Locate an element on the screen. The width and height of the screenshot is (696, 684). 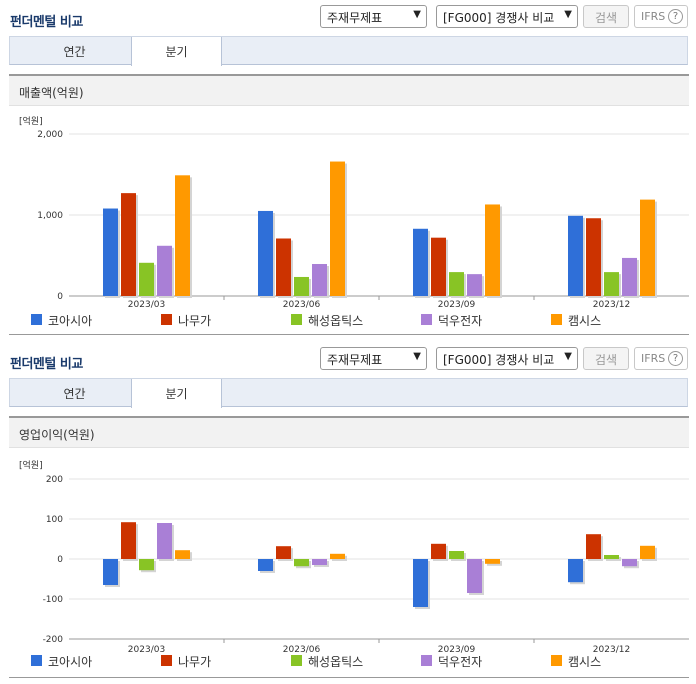
x-tick-label: 2023/09 is located at coordinates (457, 649).